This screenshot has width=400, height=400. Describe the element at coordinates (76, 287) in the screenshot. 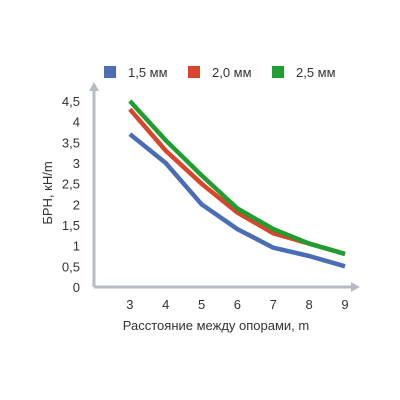

I see `y-tick-label: 0` at that location.